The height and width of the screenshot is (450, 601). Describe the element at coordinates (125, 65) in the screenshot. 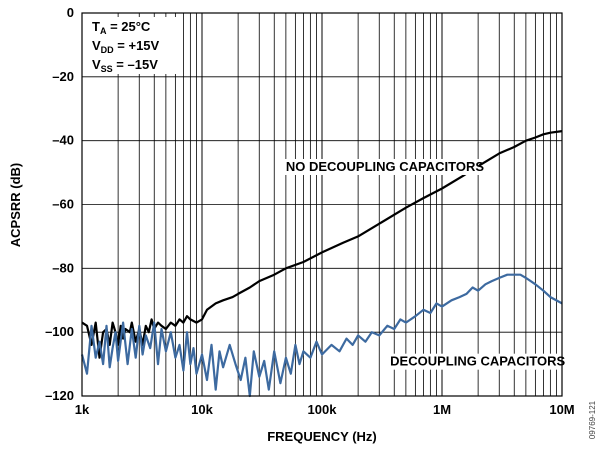

I see `condition-vss: VSS = –15V` at that location.